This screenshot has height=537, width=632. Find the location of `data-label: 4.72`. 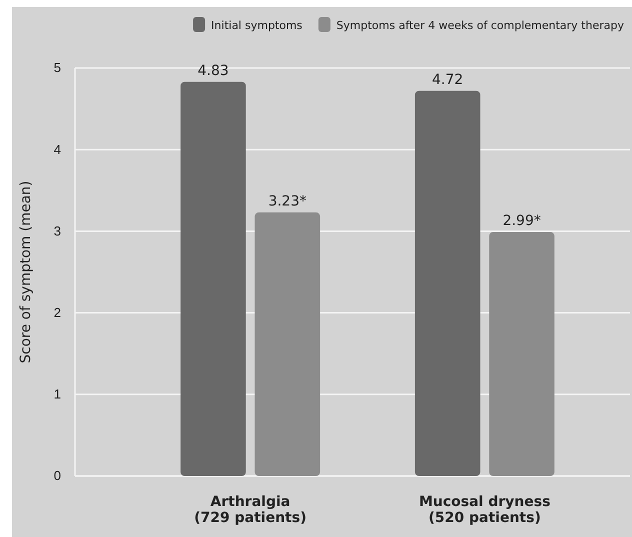

data-label: 4.72 is located at coordinates (448, 80).